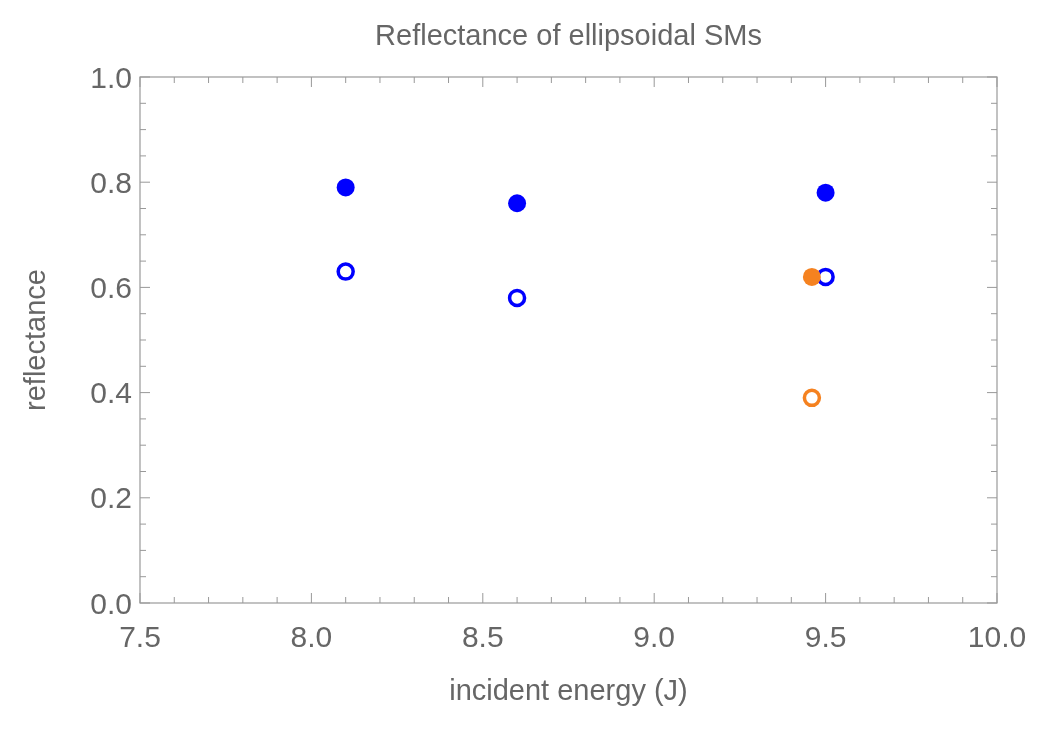 The image size is (1043, 730). I want to click on y-axis-title: reflectance, so click(35, 340).